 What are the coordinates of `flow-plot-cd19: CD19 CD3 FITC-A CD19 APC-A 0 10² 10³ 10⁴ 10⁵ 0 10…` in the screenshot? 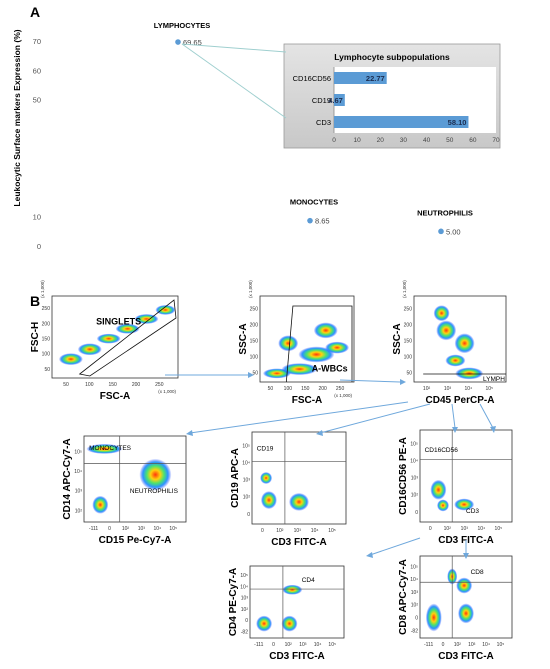 It's located at (288, 489).